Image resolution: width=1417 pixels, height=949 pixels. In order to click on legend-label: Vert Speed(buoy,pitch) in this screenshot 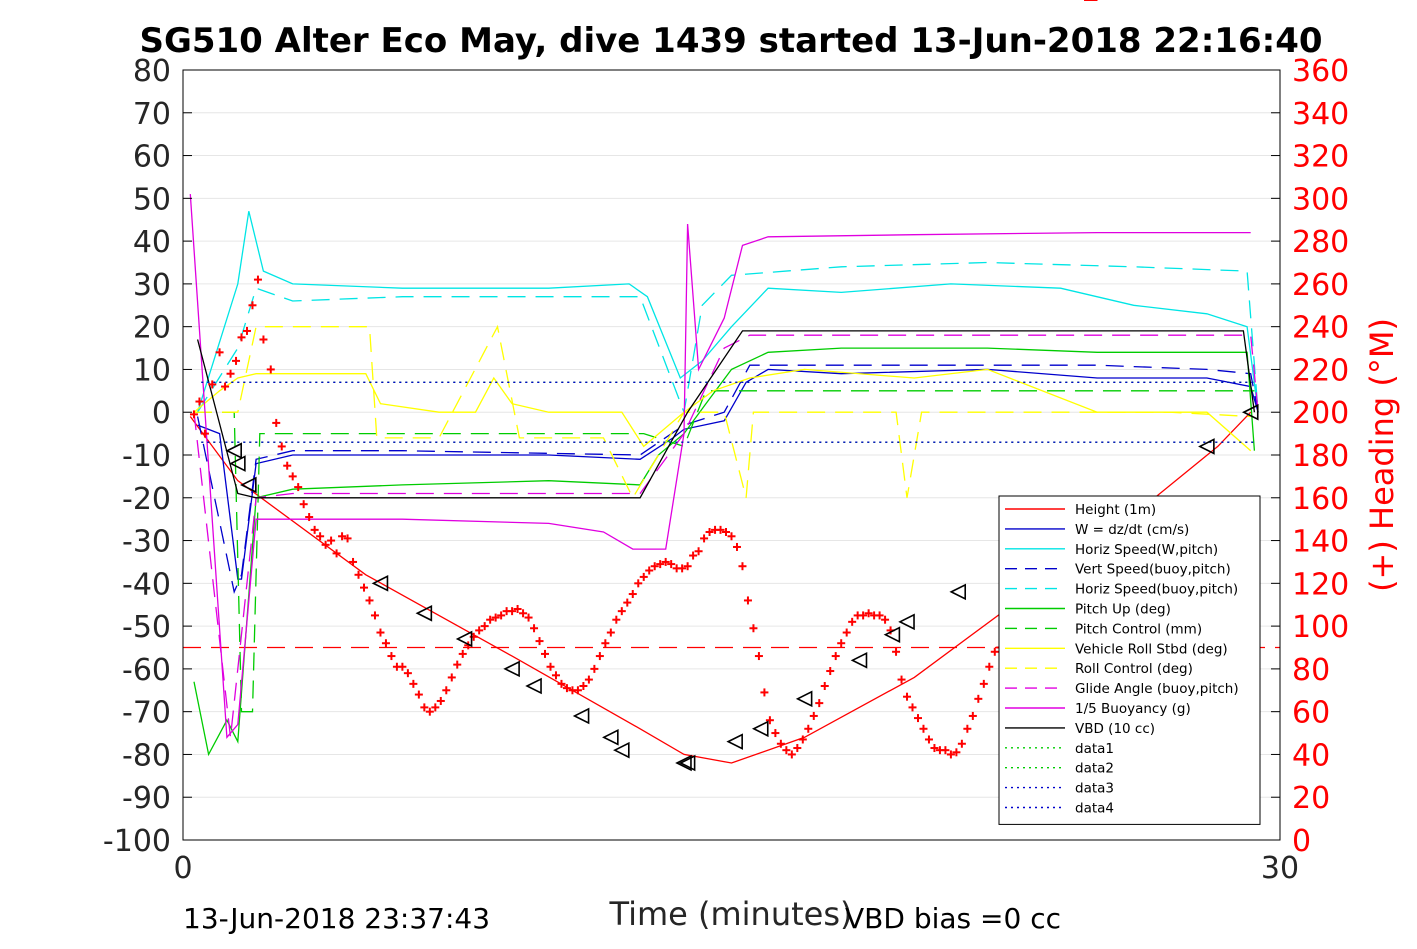, I will do `click(1153, 570)`.